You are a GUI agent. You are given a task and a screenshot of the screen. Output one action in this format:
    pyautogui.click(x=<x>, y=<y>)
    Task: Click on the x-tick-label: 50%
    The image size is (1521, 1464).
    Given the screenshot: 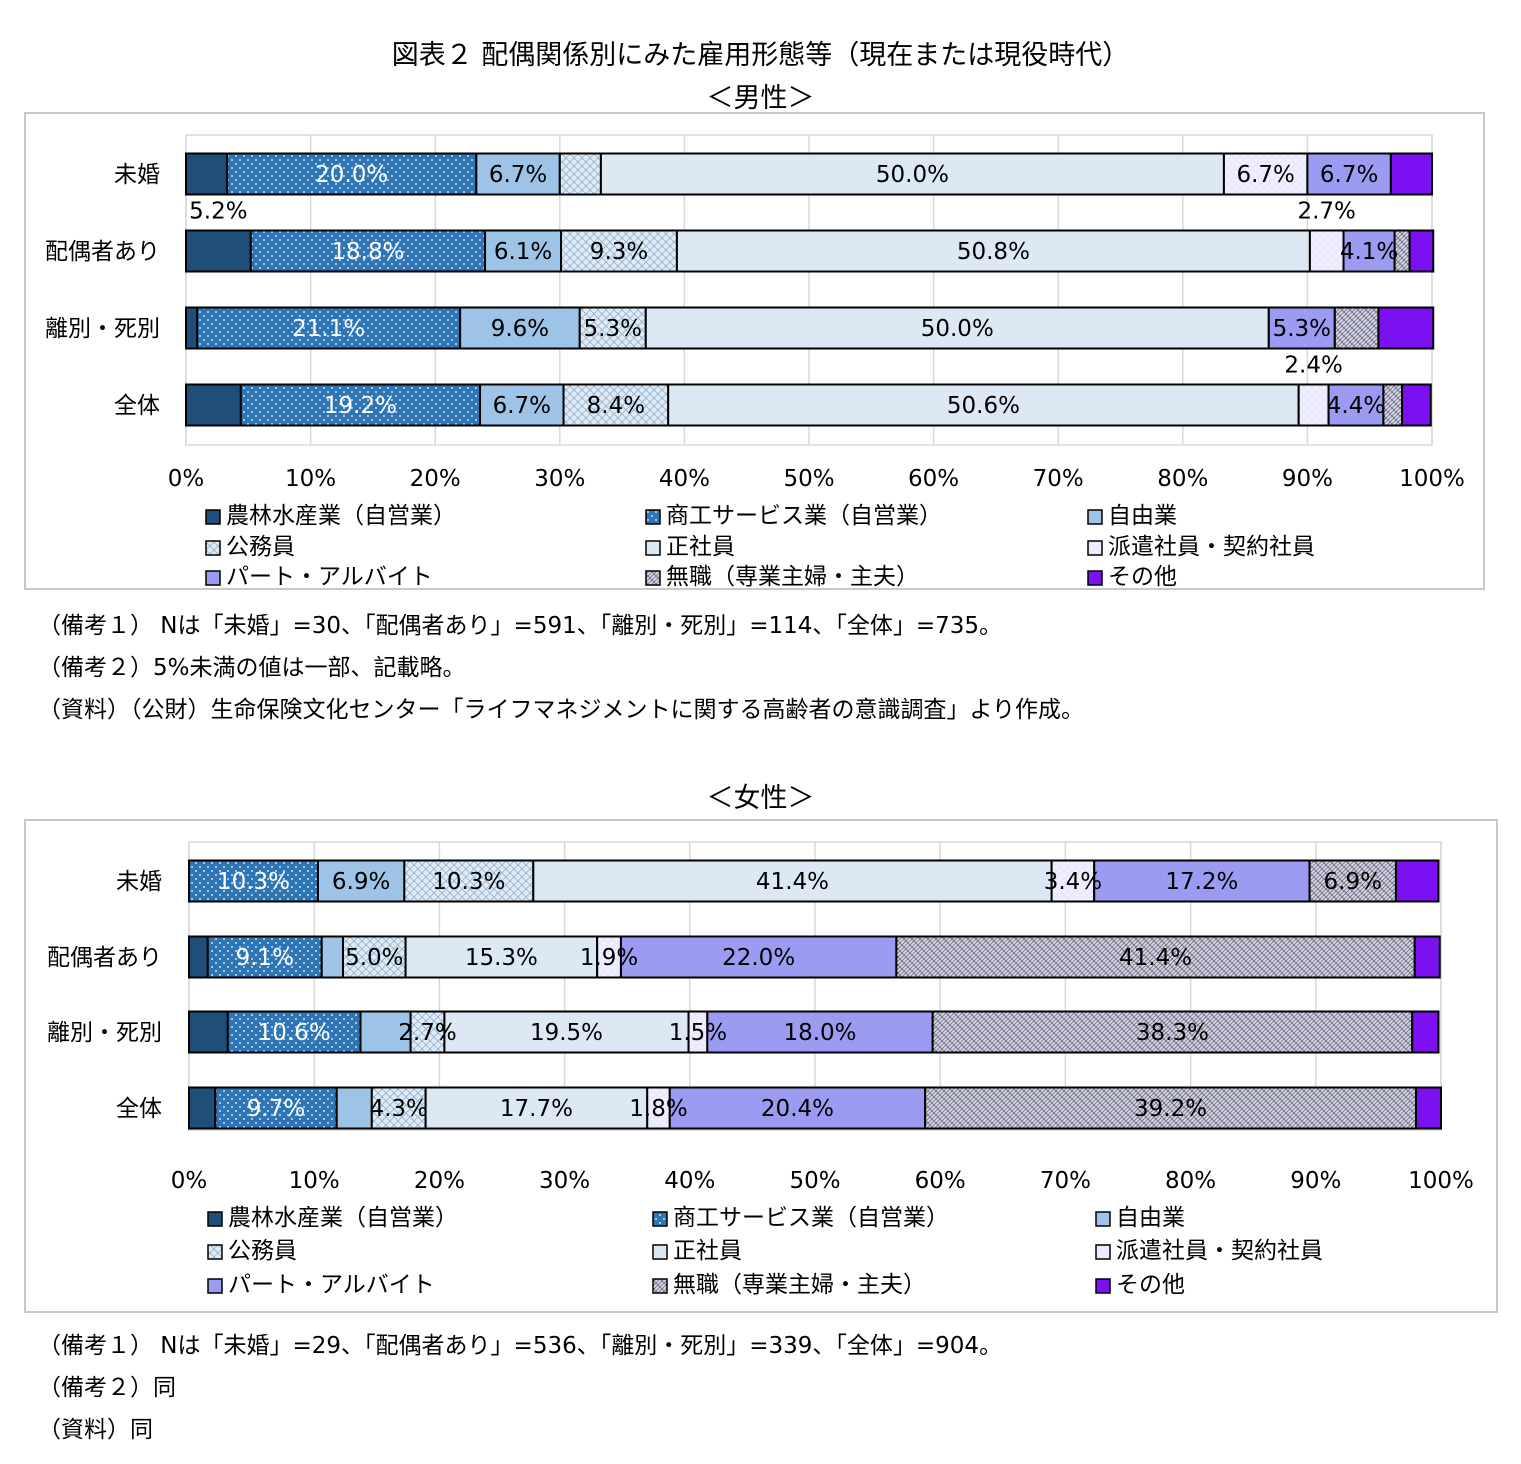 What is the action you would take?
    pyautogui.click(x=814, y=1181)
    